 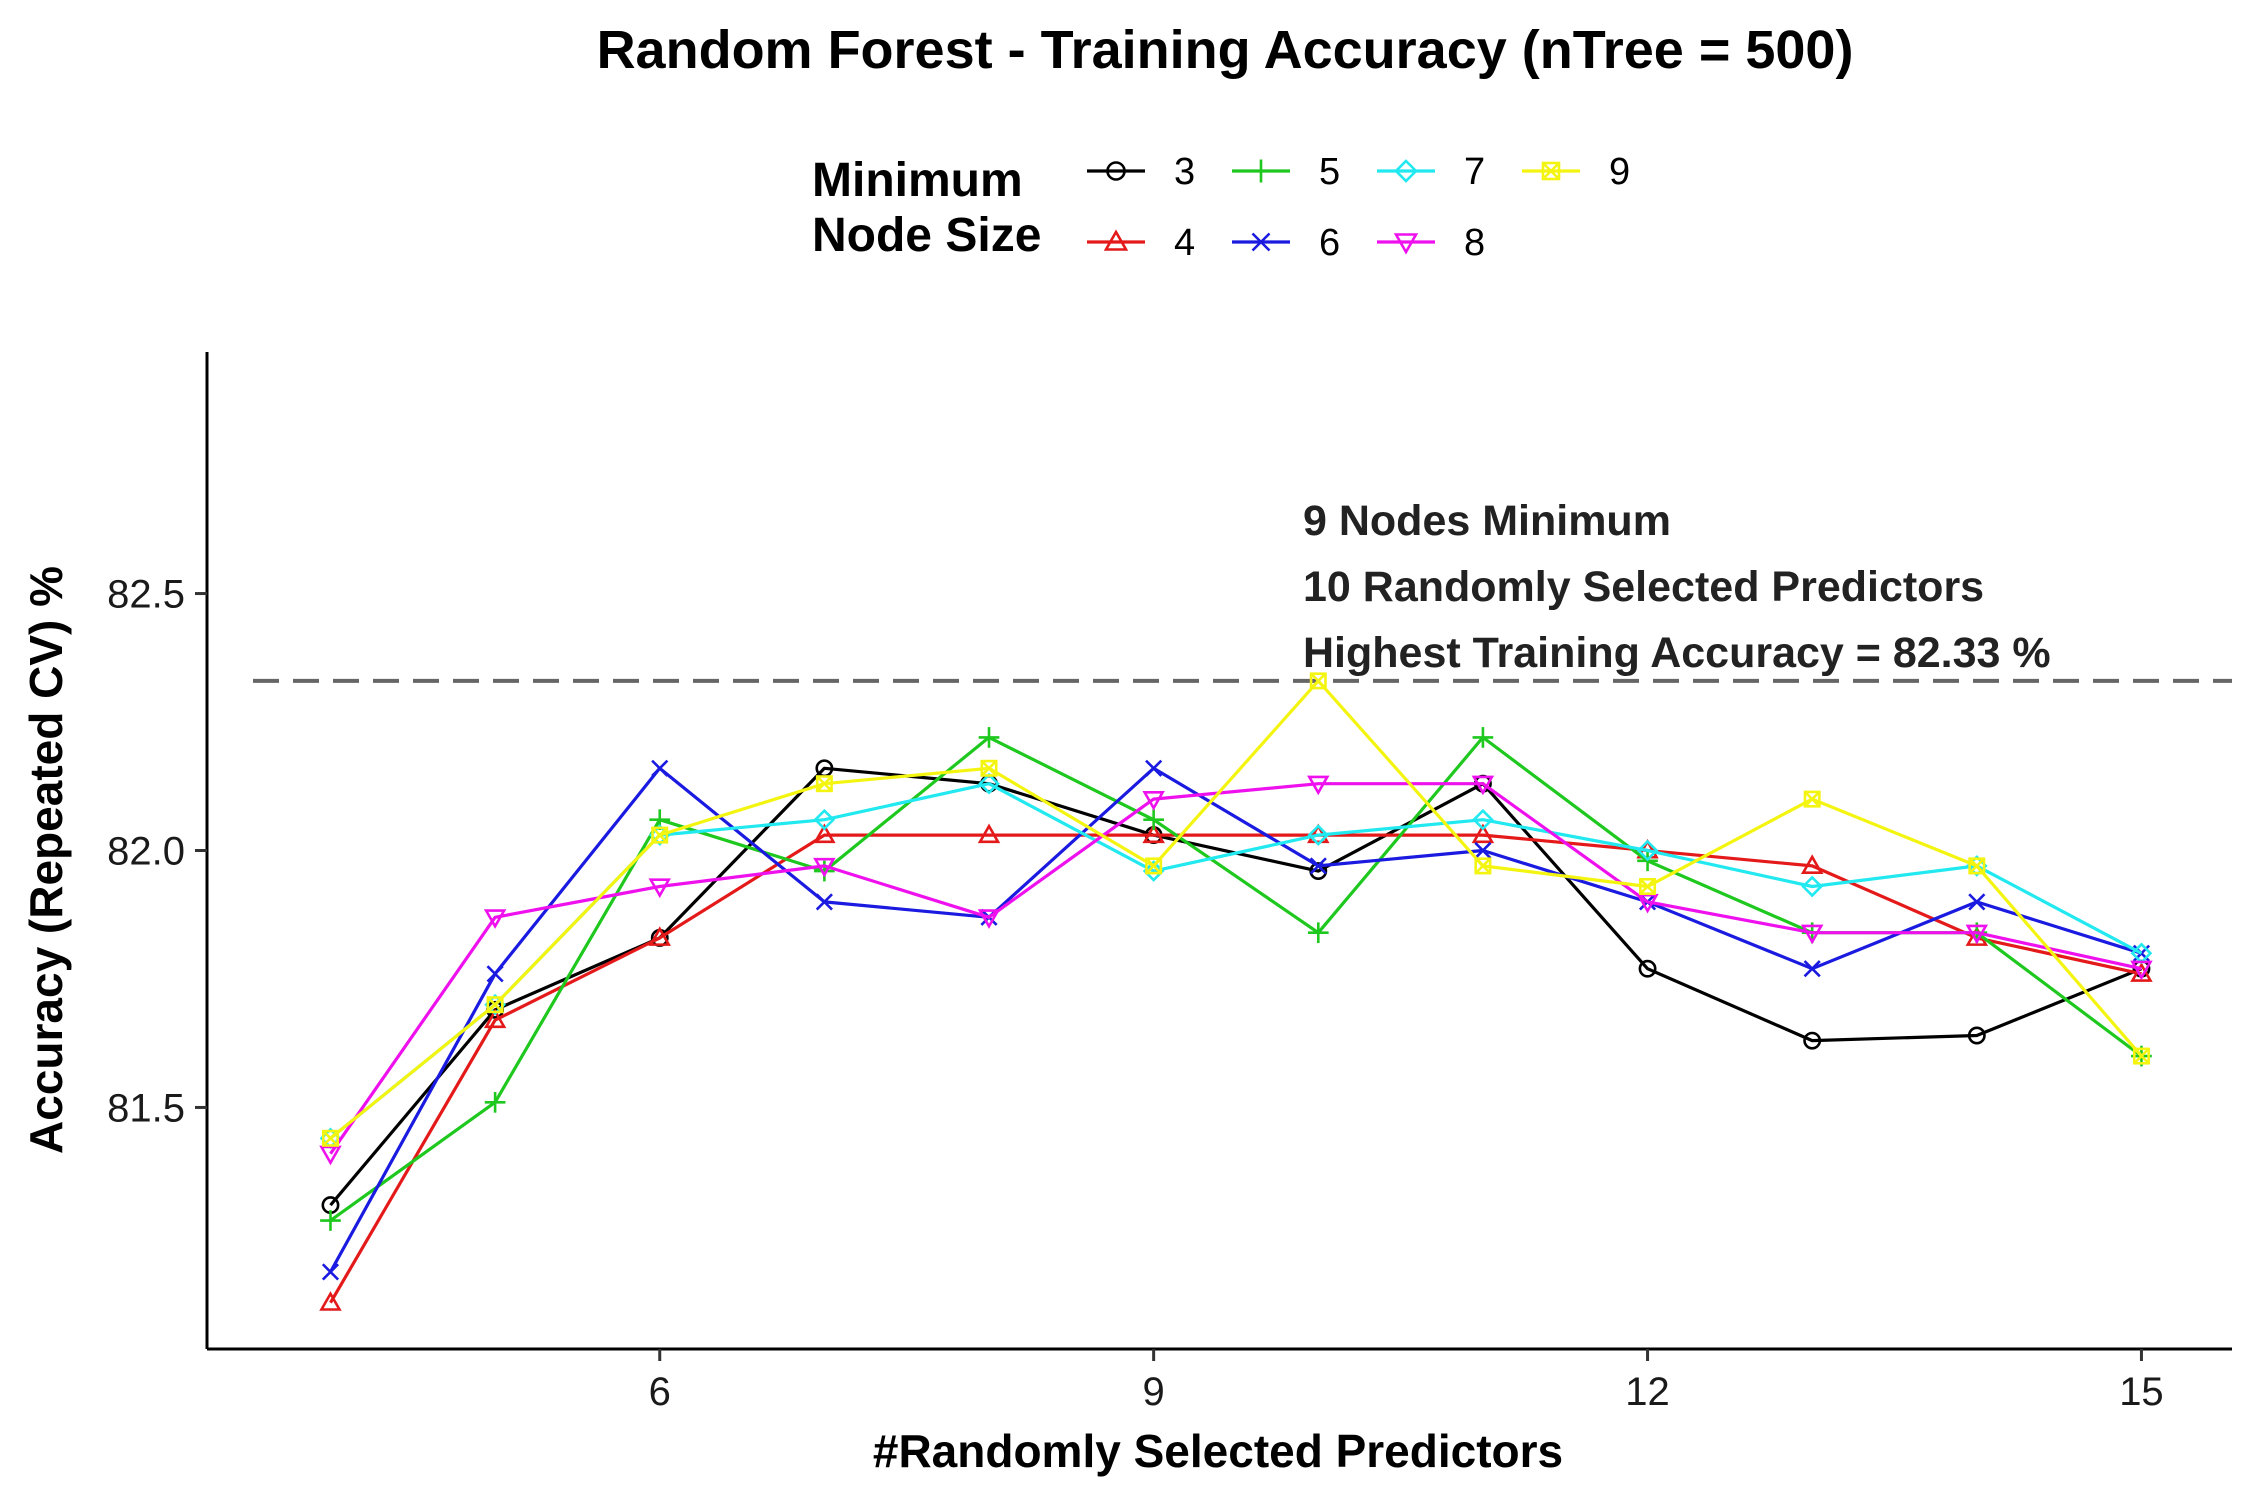 I want to click on legend-item-5: 5, so click(x=1286, y=172).